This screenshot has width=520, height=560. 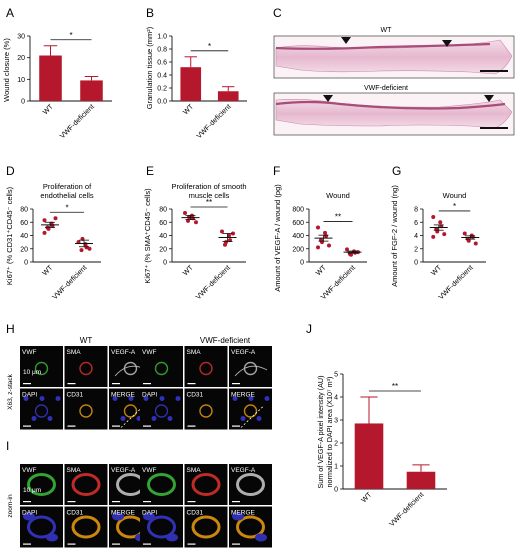 I want to click on chart-e-title-line-1: muscle cells, so click(x=209, y=195).